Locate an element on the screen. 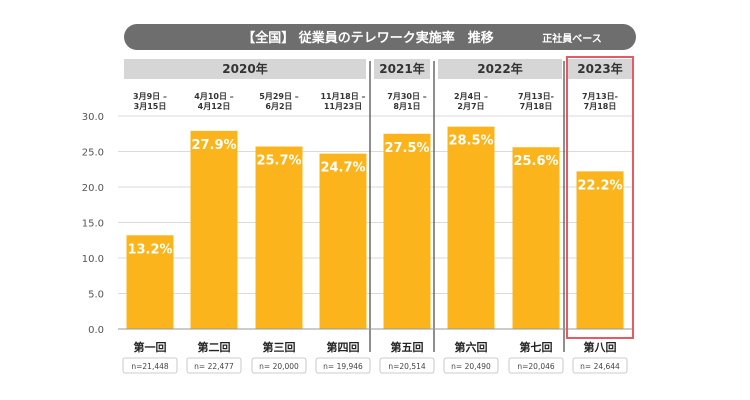  period-end-label-2: 4月12日 is located at coordinates (214, 106).